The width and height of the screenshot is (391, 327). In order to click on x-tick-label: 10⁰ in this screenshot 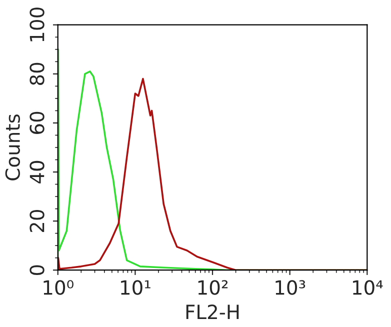, I will do `click(59, 287)`.